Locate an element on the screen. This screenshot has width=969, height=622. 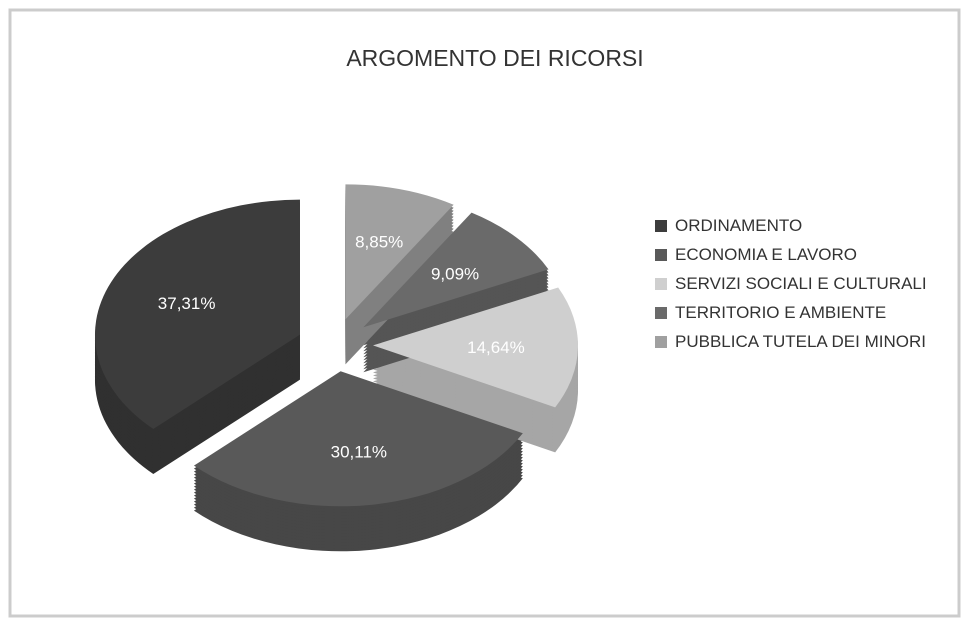
legend-label: ORDINAMENTO is located at coordinates (739, 225).